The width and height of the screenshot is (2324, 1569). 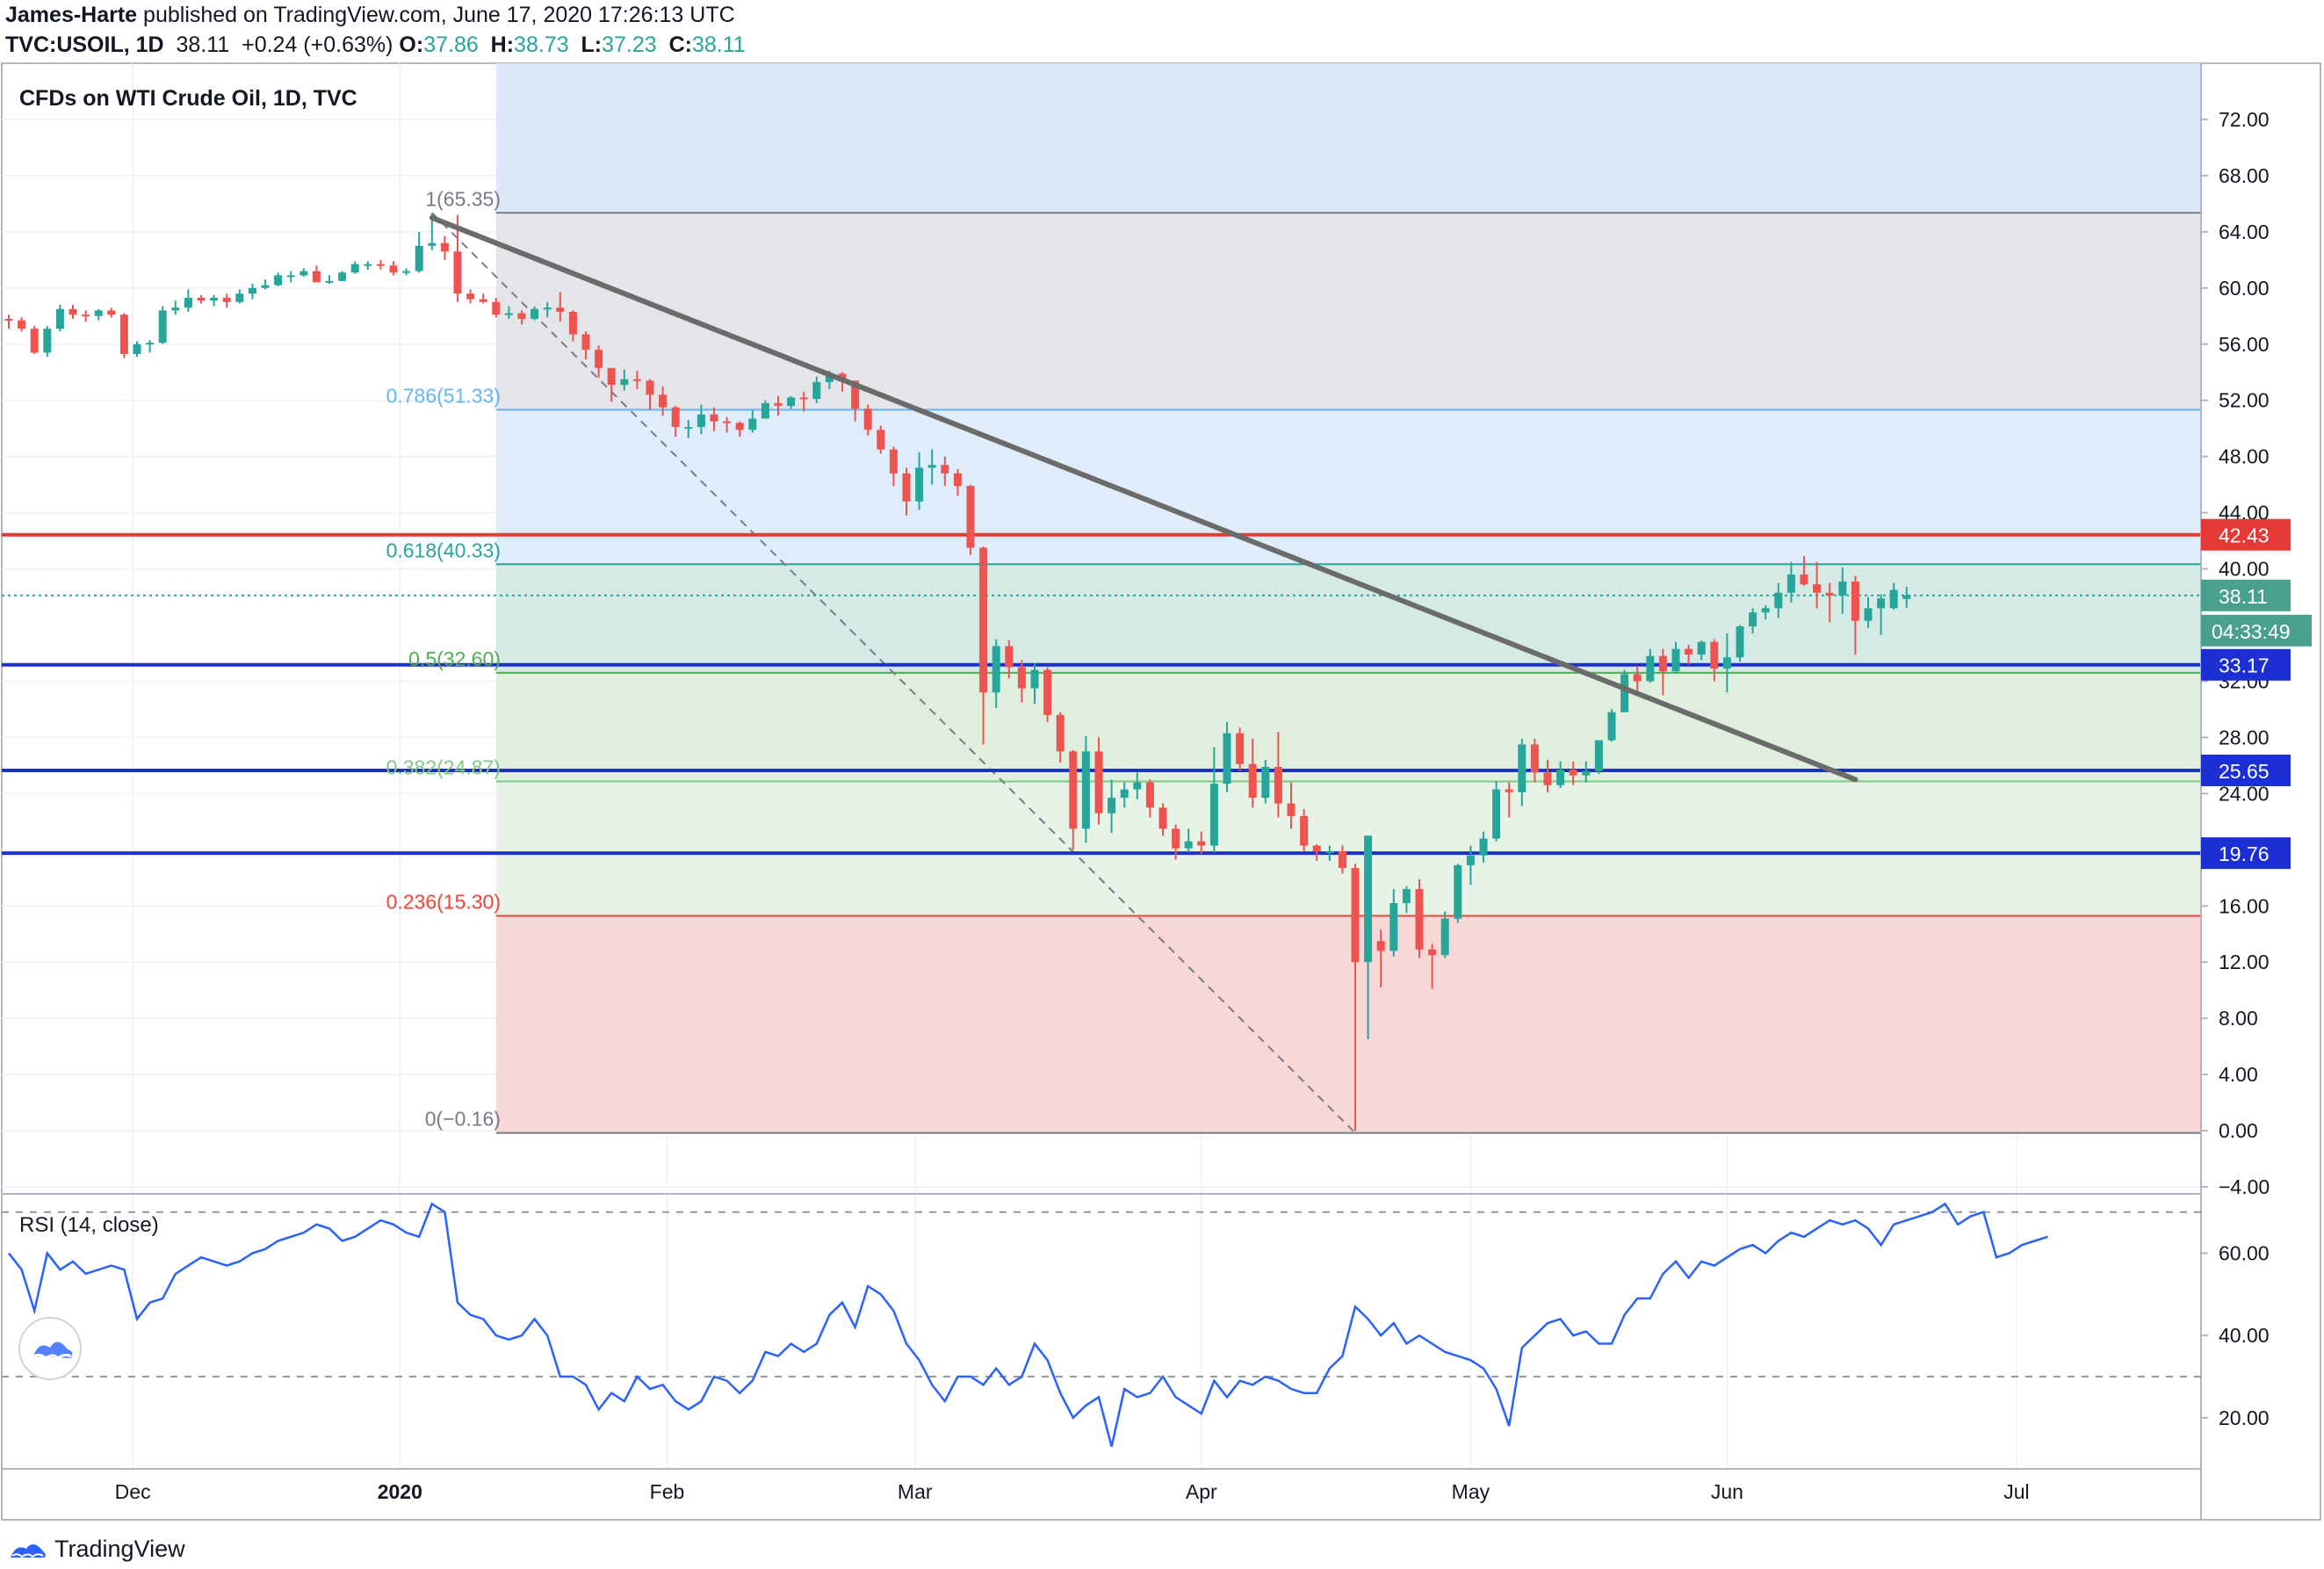 I want to click on countdown-label: 04:33:49, so click(x=2251, y=631).